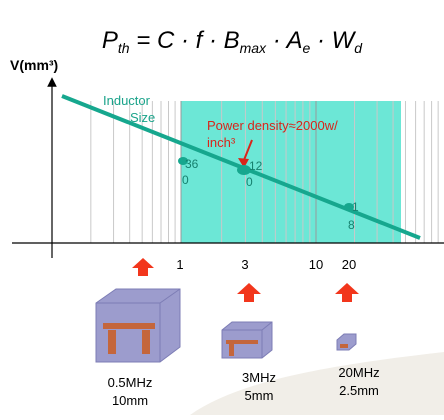 The width and height of the screenshot is (444, 420). What do you see at coordinates (244, 264) in the screenshot?
I see `x-tick-label: 3` at bounding box center [244, 264].